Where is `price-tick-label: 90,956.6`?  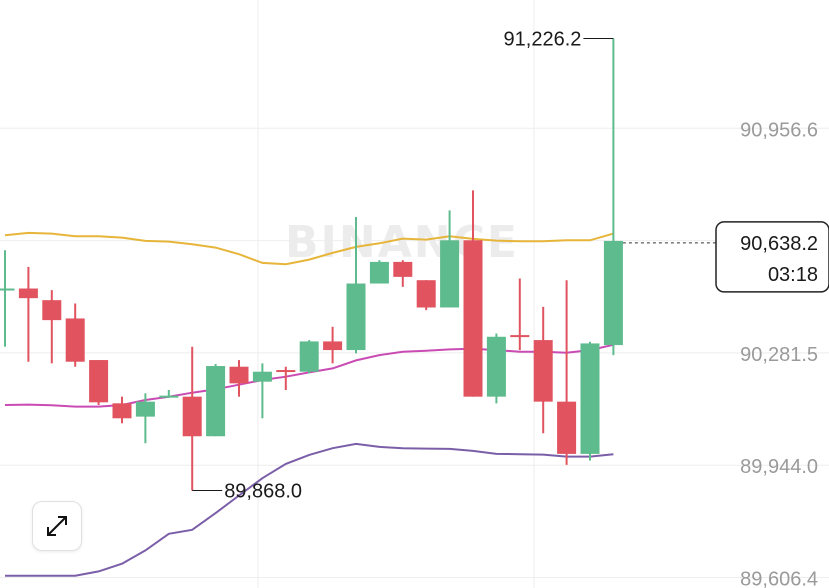
price-tick-label: 90,956.6 is located at coordinates (779, 130).